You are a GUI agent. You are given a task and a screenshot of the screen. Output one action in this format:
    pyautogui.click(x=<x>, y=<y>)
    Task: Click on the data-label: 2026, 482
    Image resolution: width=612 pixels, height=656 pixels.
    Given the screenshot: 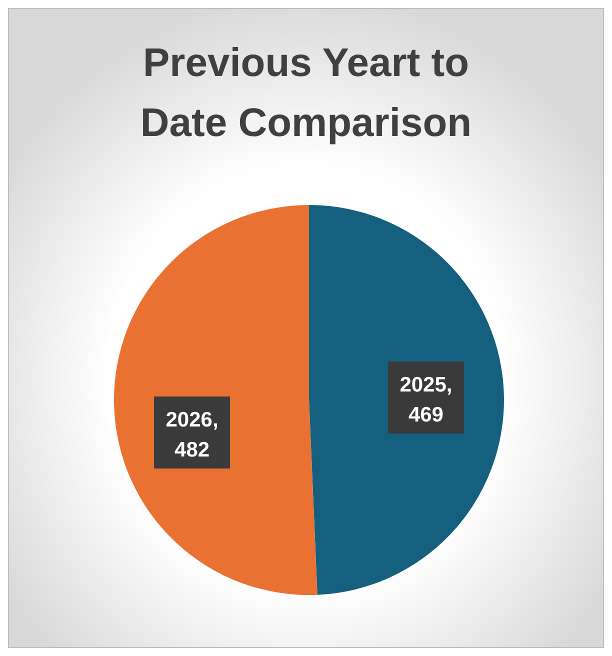 What is the action you would take?
    pyautogui.click(x=192, y=435)
    